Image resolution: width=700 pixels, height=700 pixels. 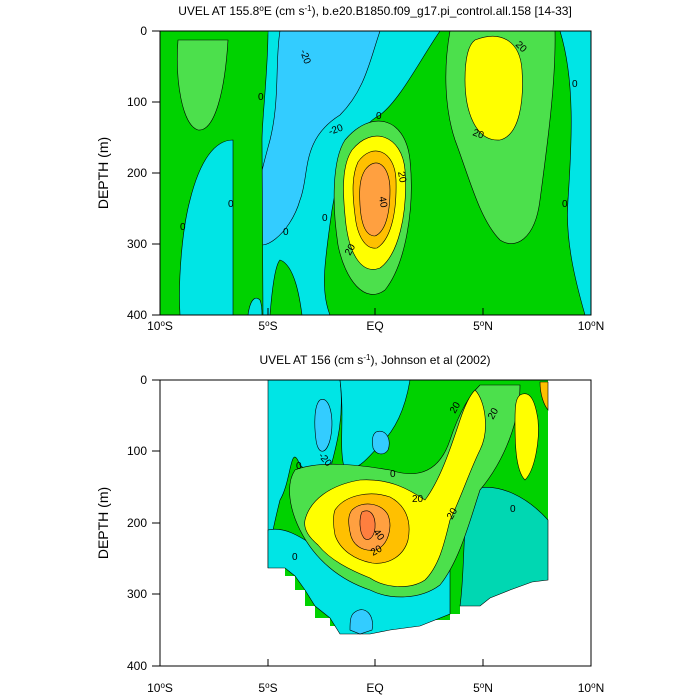 What do you see at coordinates (103, 173) in the screenshot?
I see `panel1-ylabel: DEPTH (m)` at bounding box center [103, 173].